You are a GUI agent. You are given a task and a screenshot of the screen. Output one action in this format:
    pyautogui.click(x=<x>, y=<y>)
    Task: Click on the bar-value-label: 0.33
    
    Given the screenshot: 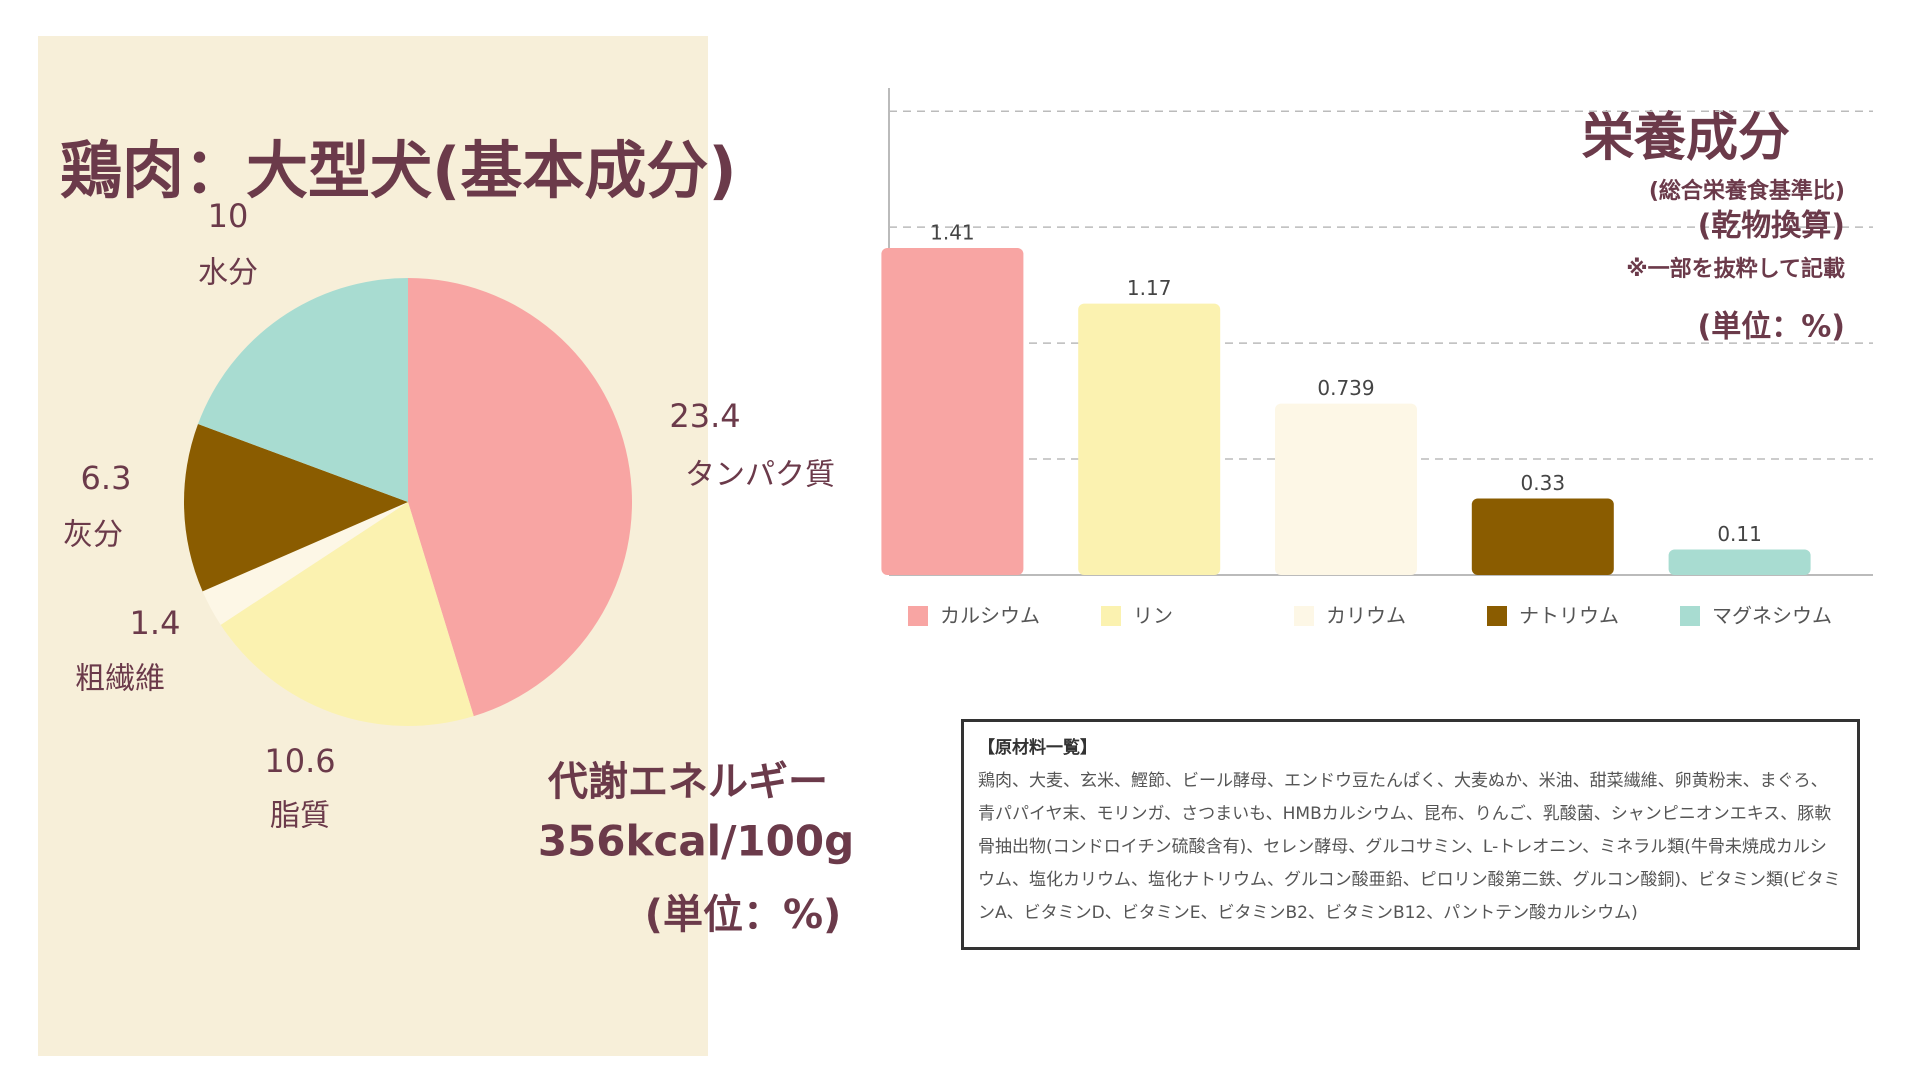 What is the action you would take?
    pyautogui.click(x=1543, y=483)
    